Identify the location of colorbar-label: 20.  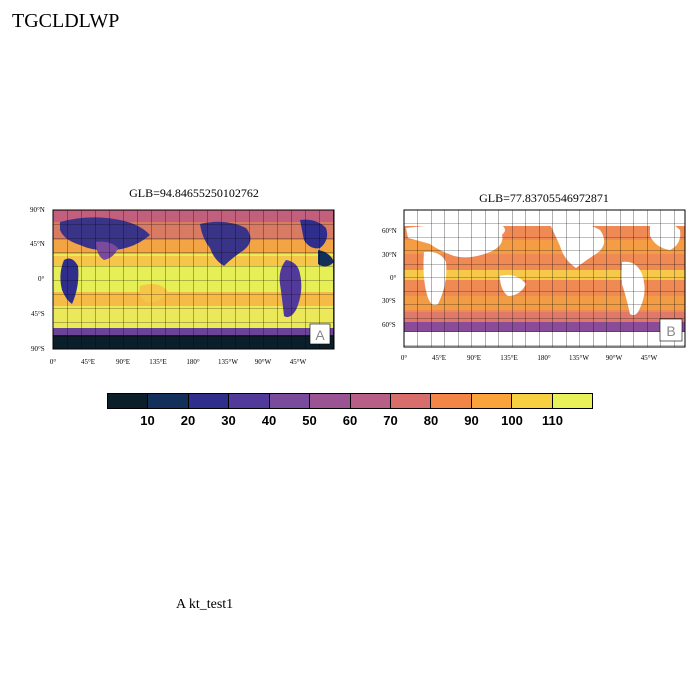
(188, 420).